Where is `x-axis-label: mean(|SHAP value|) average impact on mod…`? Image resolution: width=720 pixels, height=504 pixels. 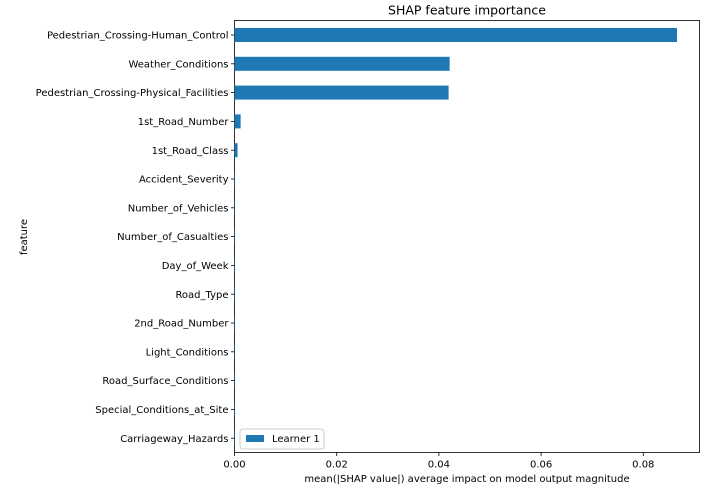 x-axis-label: mean(|SHAP value|) average impact on mod… is located at coordinates (466, 479).